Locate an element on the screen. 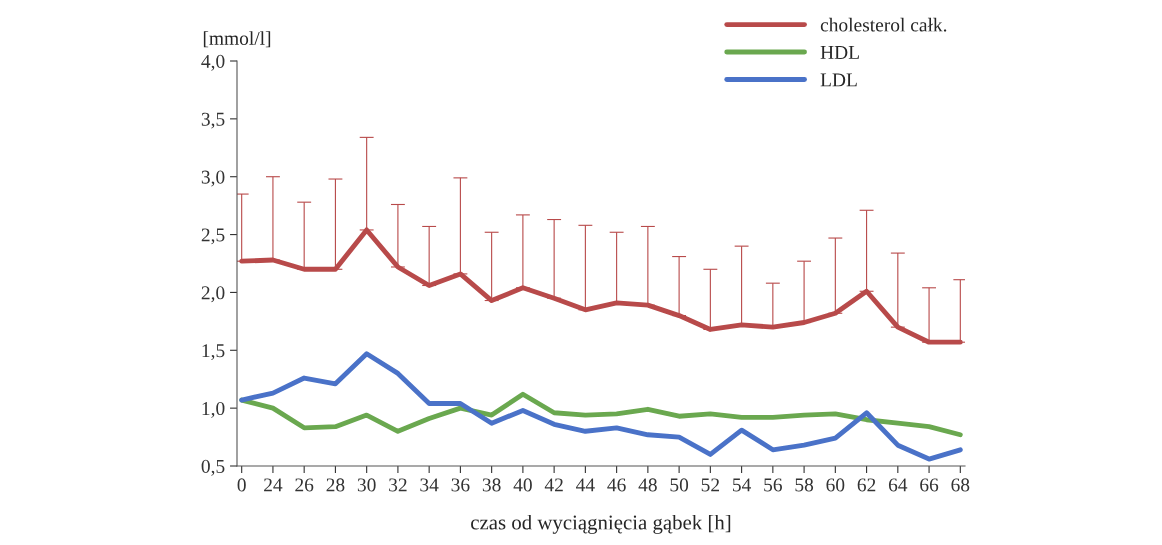 Image resolution: width=1162 pixels, height=545 pixels. x-tick-label: 30 is located at coordinates (366, 485).